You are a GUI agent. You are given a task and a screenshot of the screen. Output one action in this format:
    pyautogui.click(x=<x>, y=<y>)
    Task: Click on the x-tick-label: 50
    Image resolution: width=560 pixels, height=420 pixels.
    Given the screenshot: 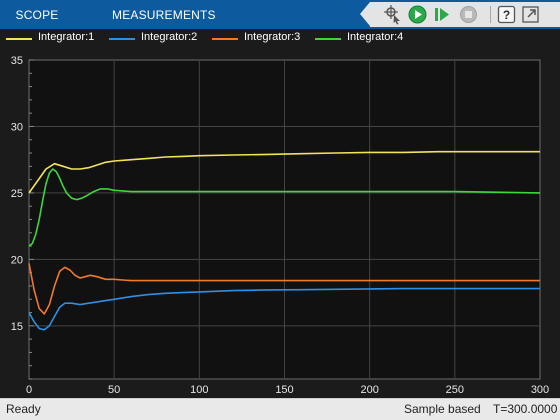 What is the action you would take?
    pyautogui.click(x=114, y=390)
    